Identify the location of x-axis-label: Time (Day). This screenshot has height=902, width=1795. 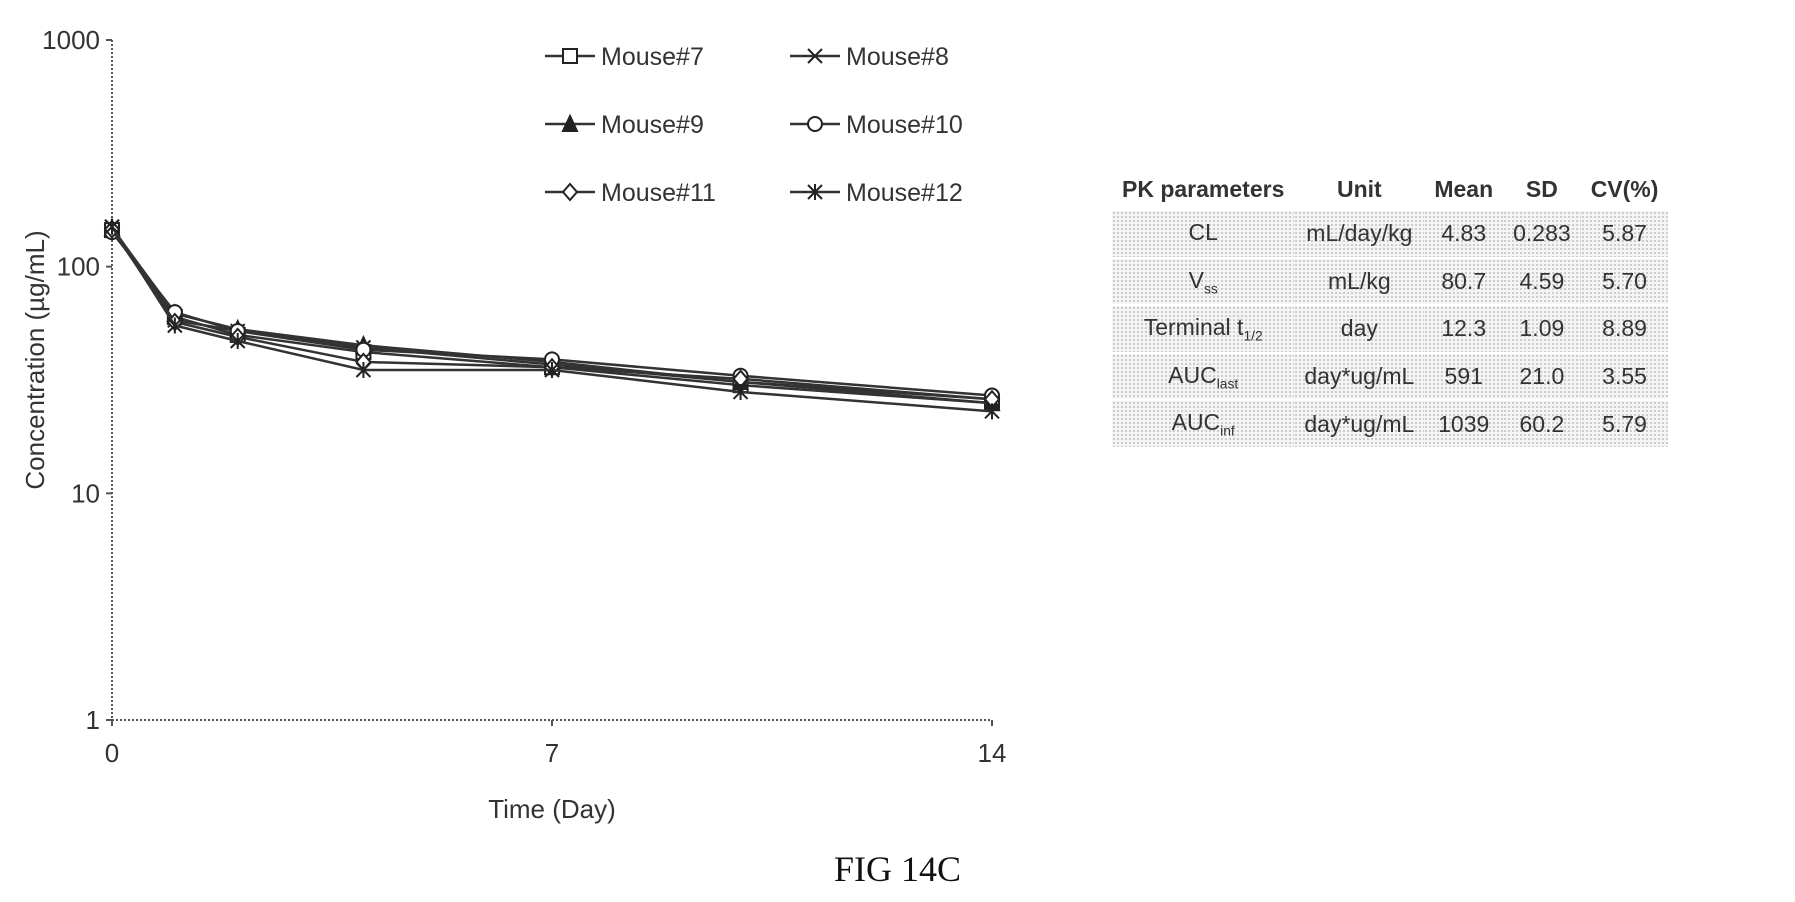
(552, 809).